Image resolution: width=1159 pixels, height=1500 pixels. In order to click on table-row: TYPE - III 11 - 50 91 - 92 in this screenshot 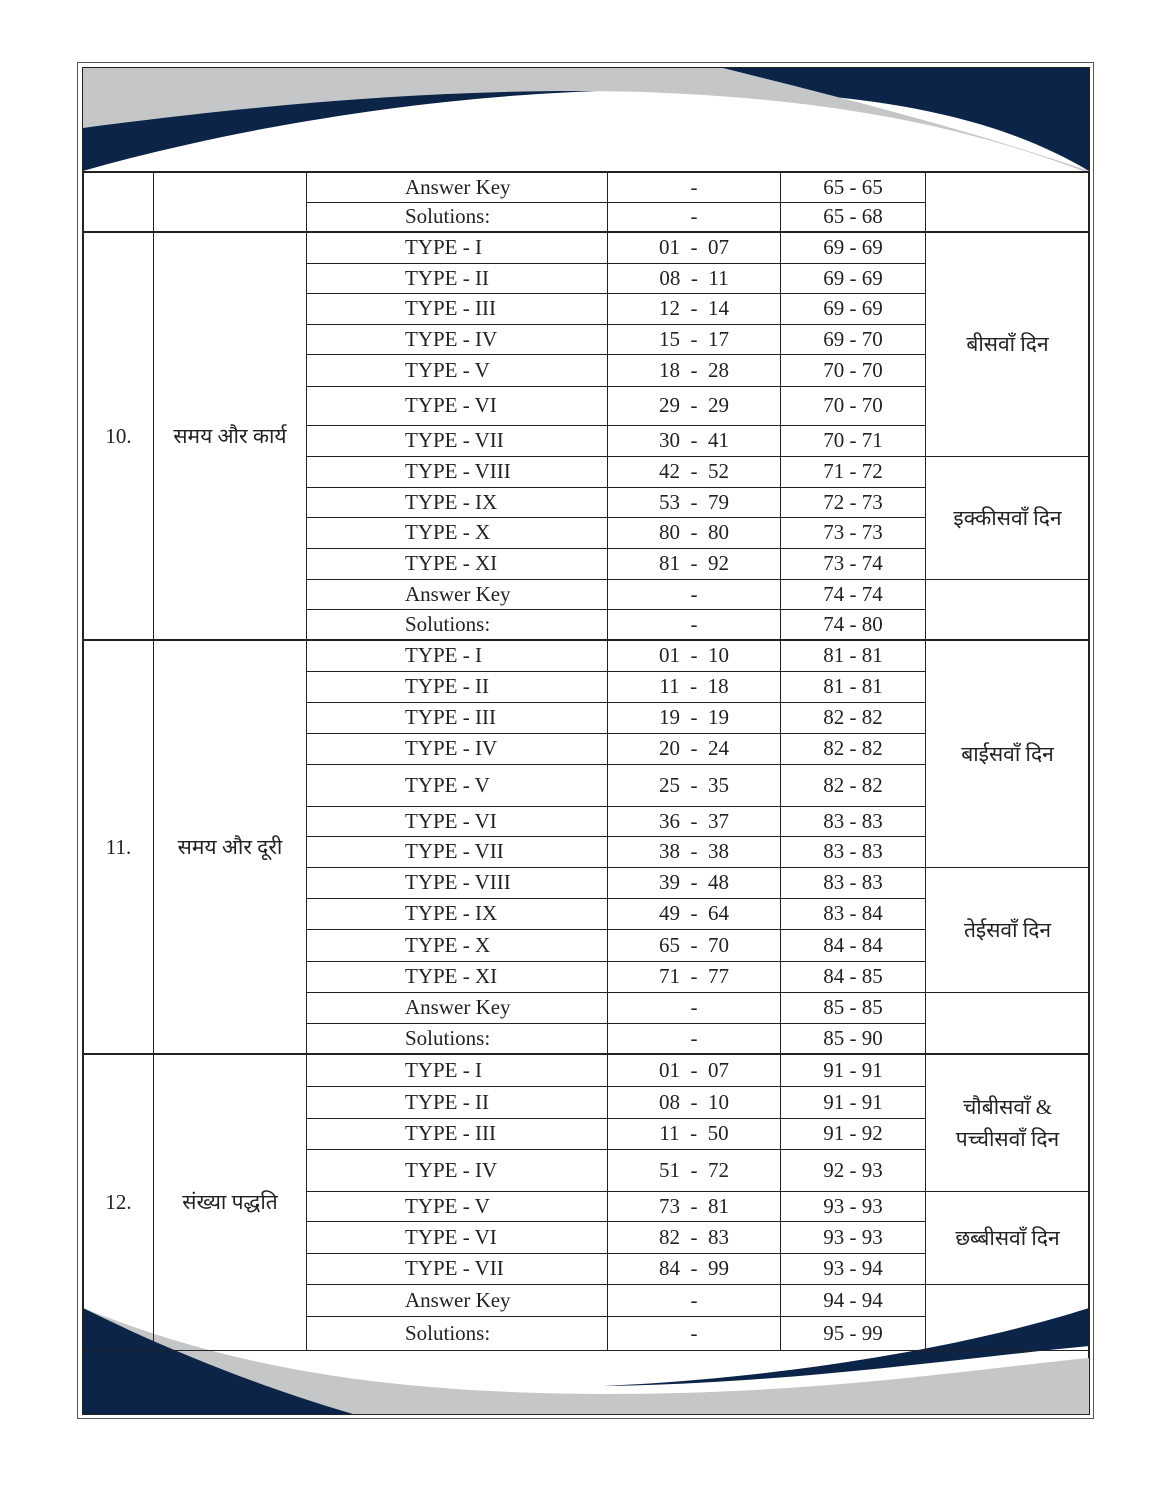, I will do `click(587, 1133)`.